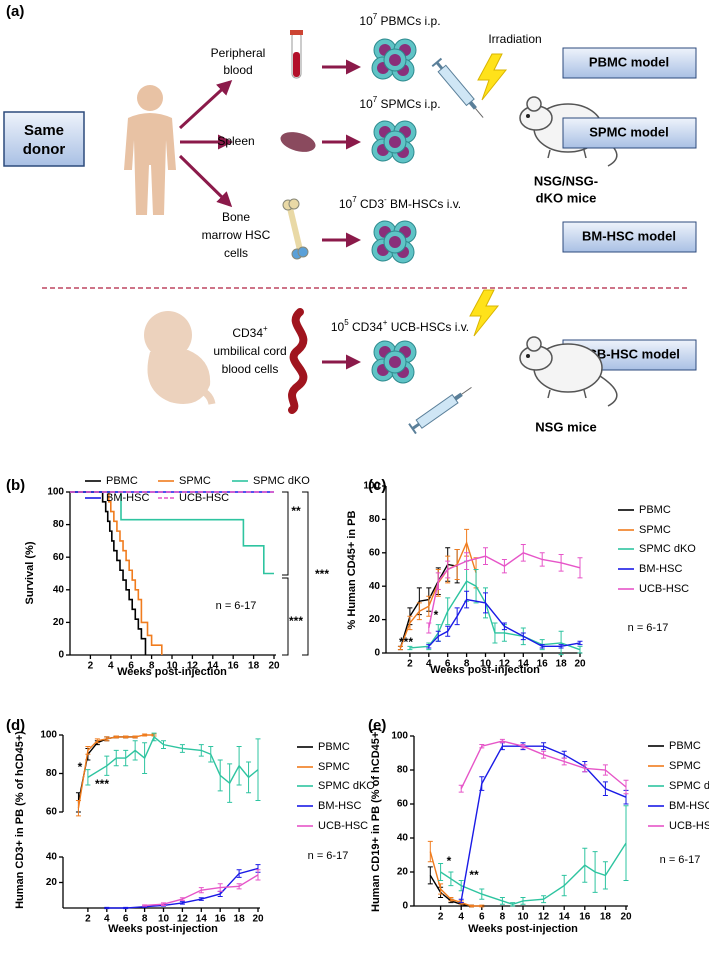 This screenshot has width=709, height=972. Describe the element at coordinates (328, 856) in the screenshot. I see `annotation: n = 6-17` at that location.